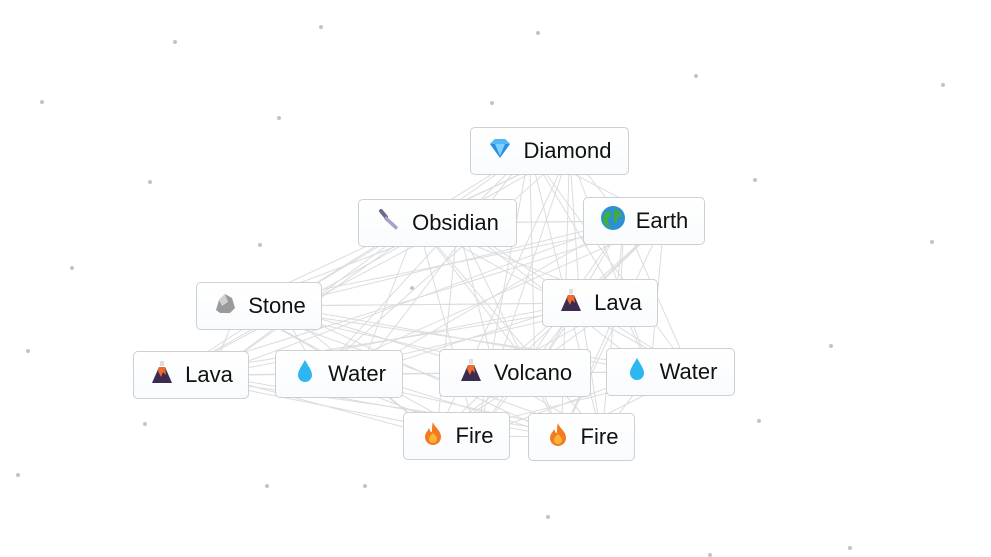 The height and width of the screenshot is (557, 991). What do you see at coordinates (662, 220) in the screenshot?
I see `item-label: Earth` at bounding box center [662, 220].